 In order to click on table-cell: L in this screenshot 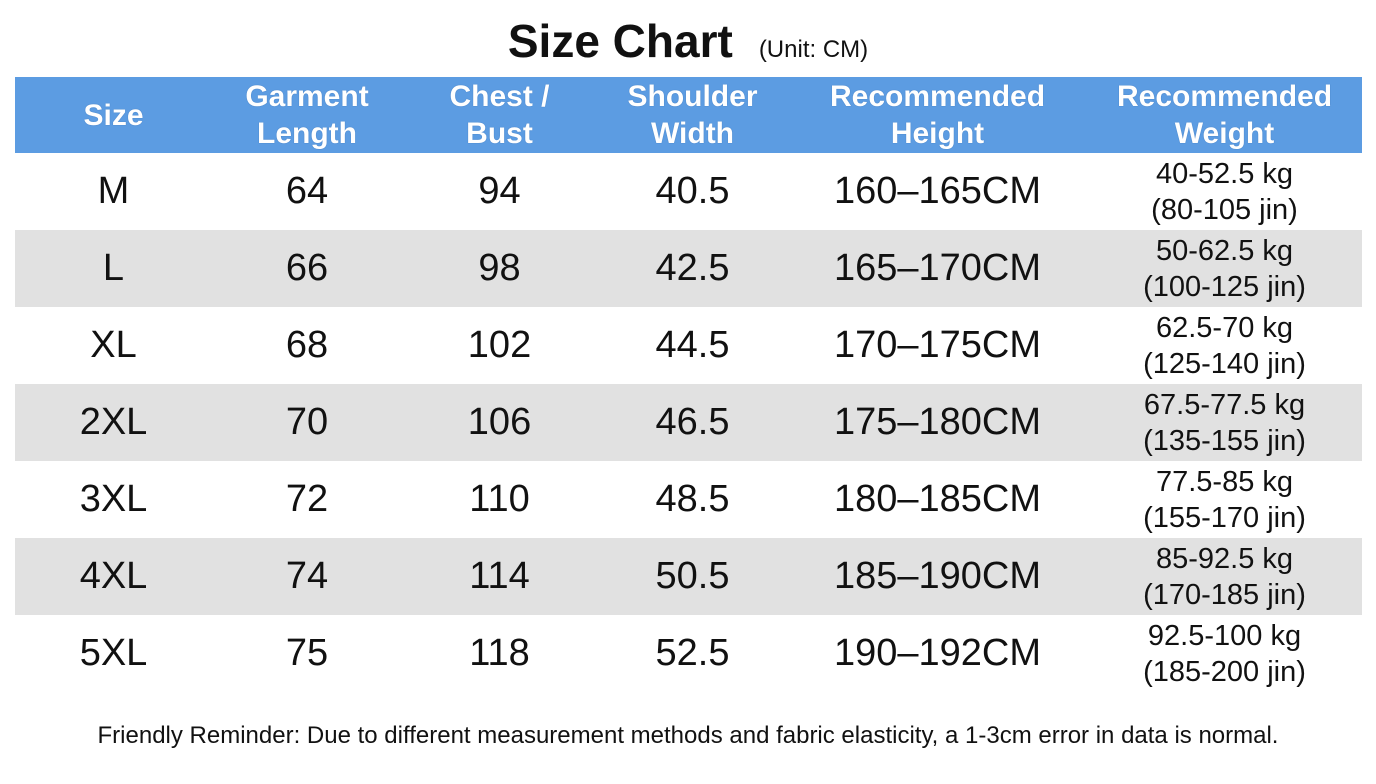, I will do `click(113, 268)`.